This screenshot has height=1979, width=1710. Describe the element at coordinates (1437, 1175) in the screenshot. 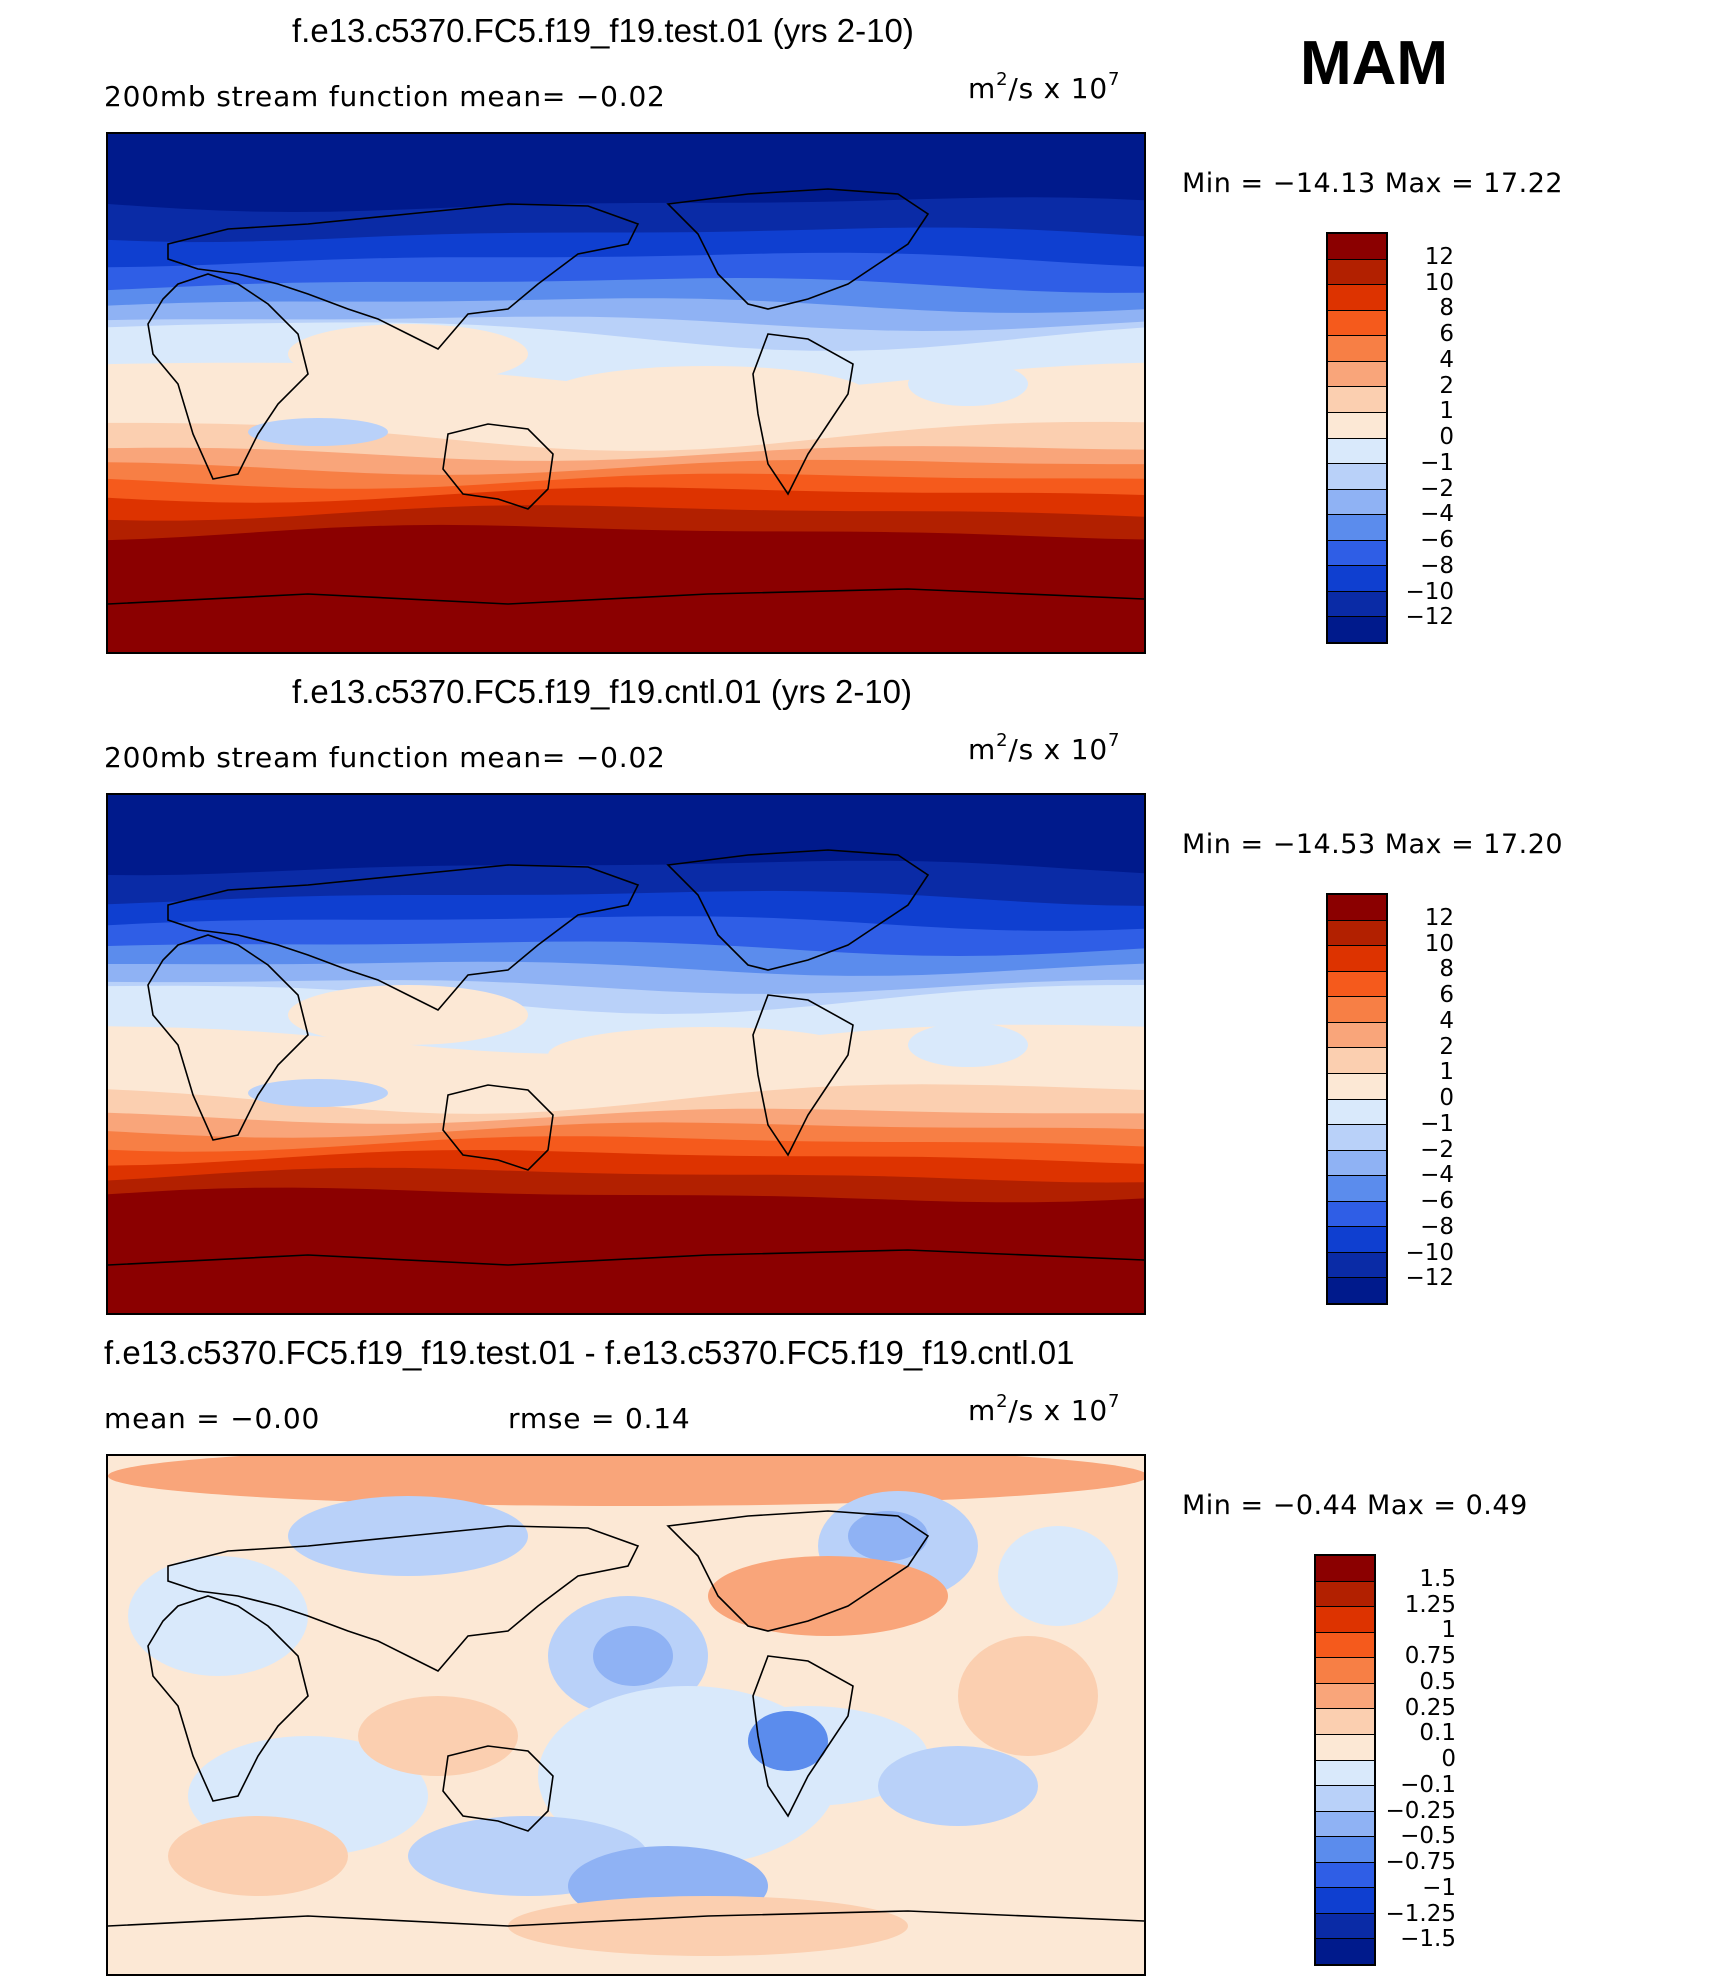

I see `colorbar2-label: −4` at that location.